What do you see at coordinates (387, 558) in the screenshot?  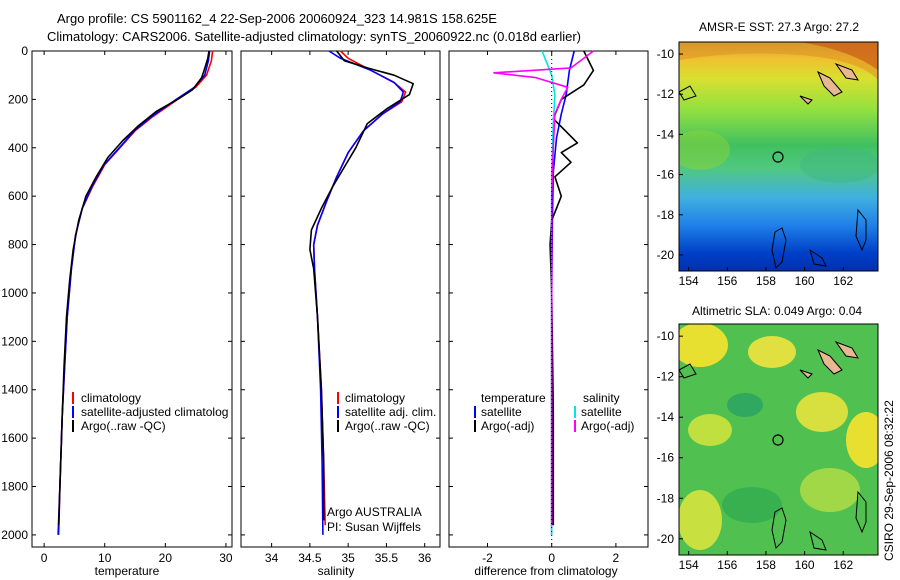 I see `x-tick-label: 35.5` at bounding box center [387, 558].